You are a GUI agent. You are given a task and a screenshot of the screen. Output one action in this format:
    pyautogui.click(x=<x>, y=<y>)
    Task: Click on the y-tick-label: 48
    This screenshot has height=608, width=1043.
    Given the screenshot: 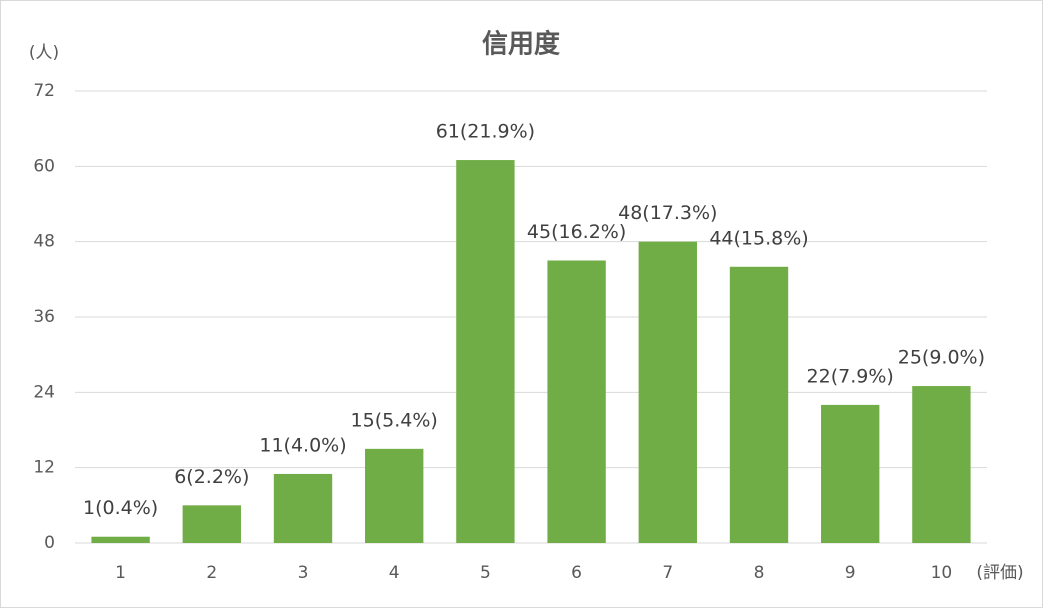 What is the action you would take?
    pyautogui.click(x=44, y=242)
    